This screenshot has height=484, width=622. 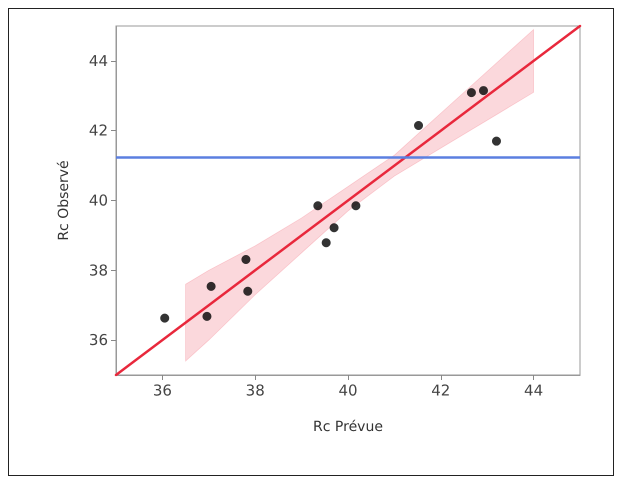 What do you see at coordinates (98, 340) in the screenshot?
I see `y-tick-label: 36` at bounding box center [98, 340].